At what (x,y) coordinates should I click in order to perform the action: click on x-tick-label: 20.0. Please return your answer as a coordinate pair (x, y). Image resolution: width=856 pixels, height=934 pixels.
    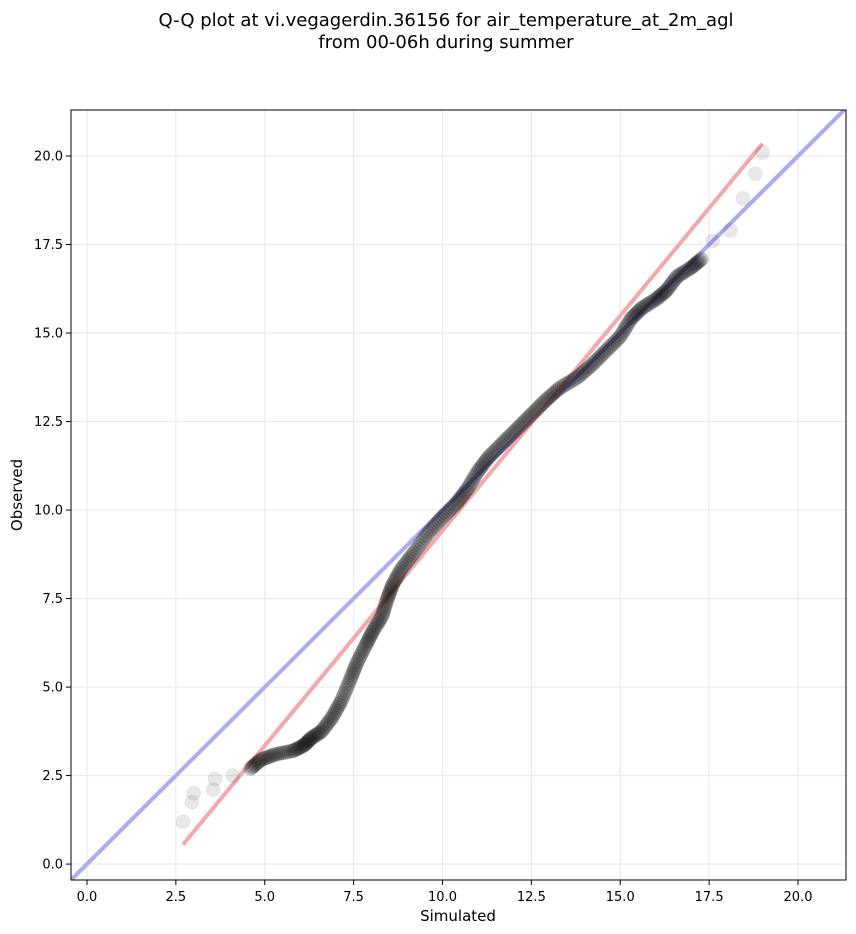
    Looking at the image, I should click on (798, 897).